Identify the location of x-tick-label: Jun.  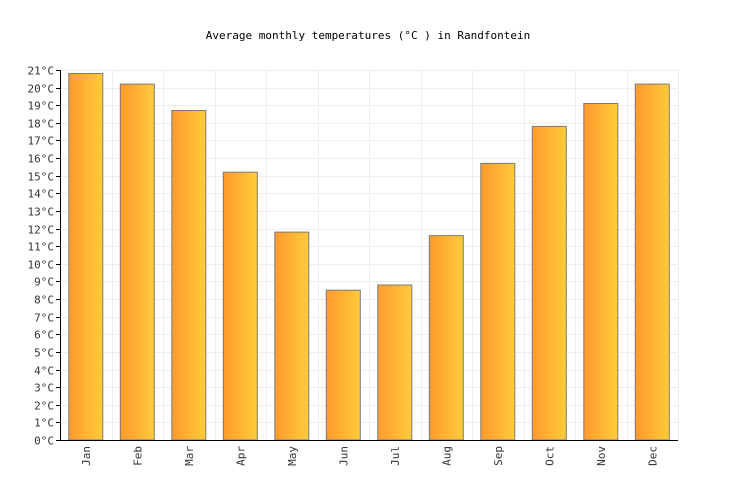
(343, 456).